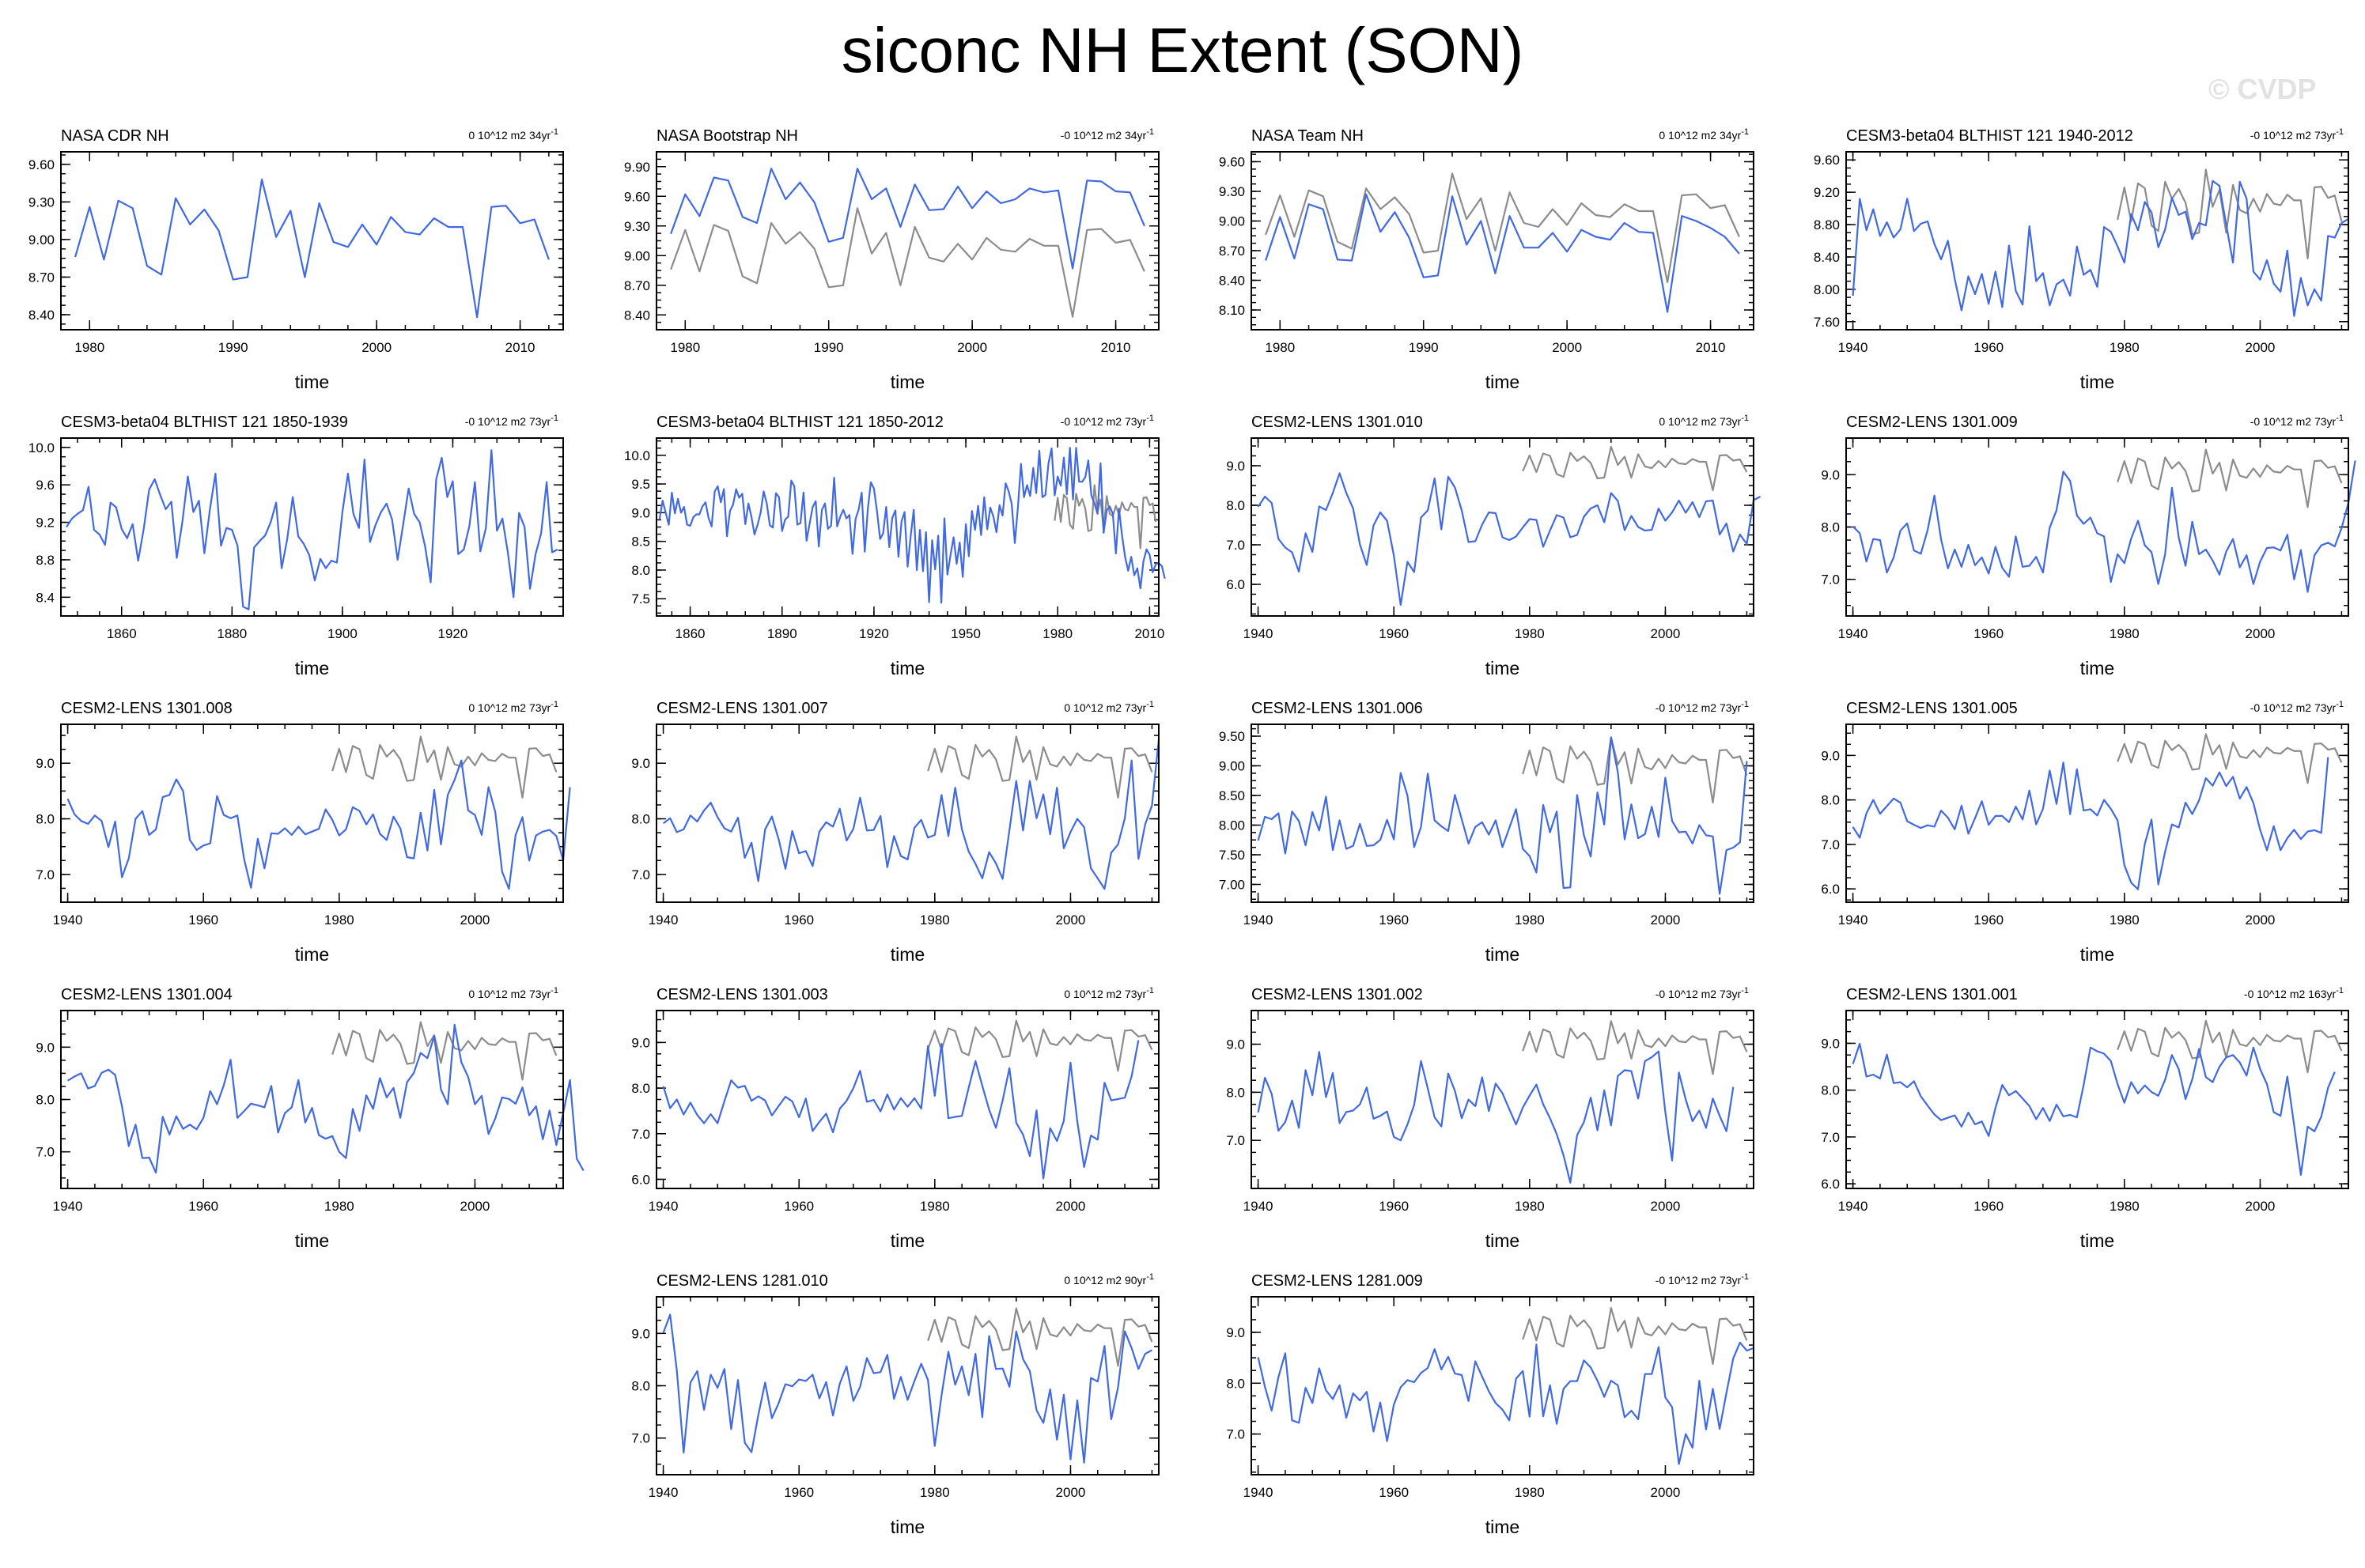 The width and height of the screenshot is (2365, 1568). I want to click on y-tick-label: 8.00, so click(1232, 825).